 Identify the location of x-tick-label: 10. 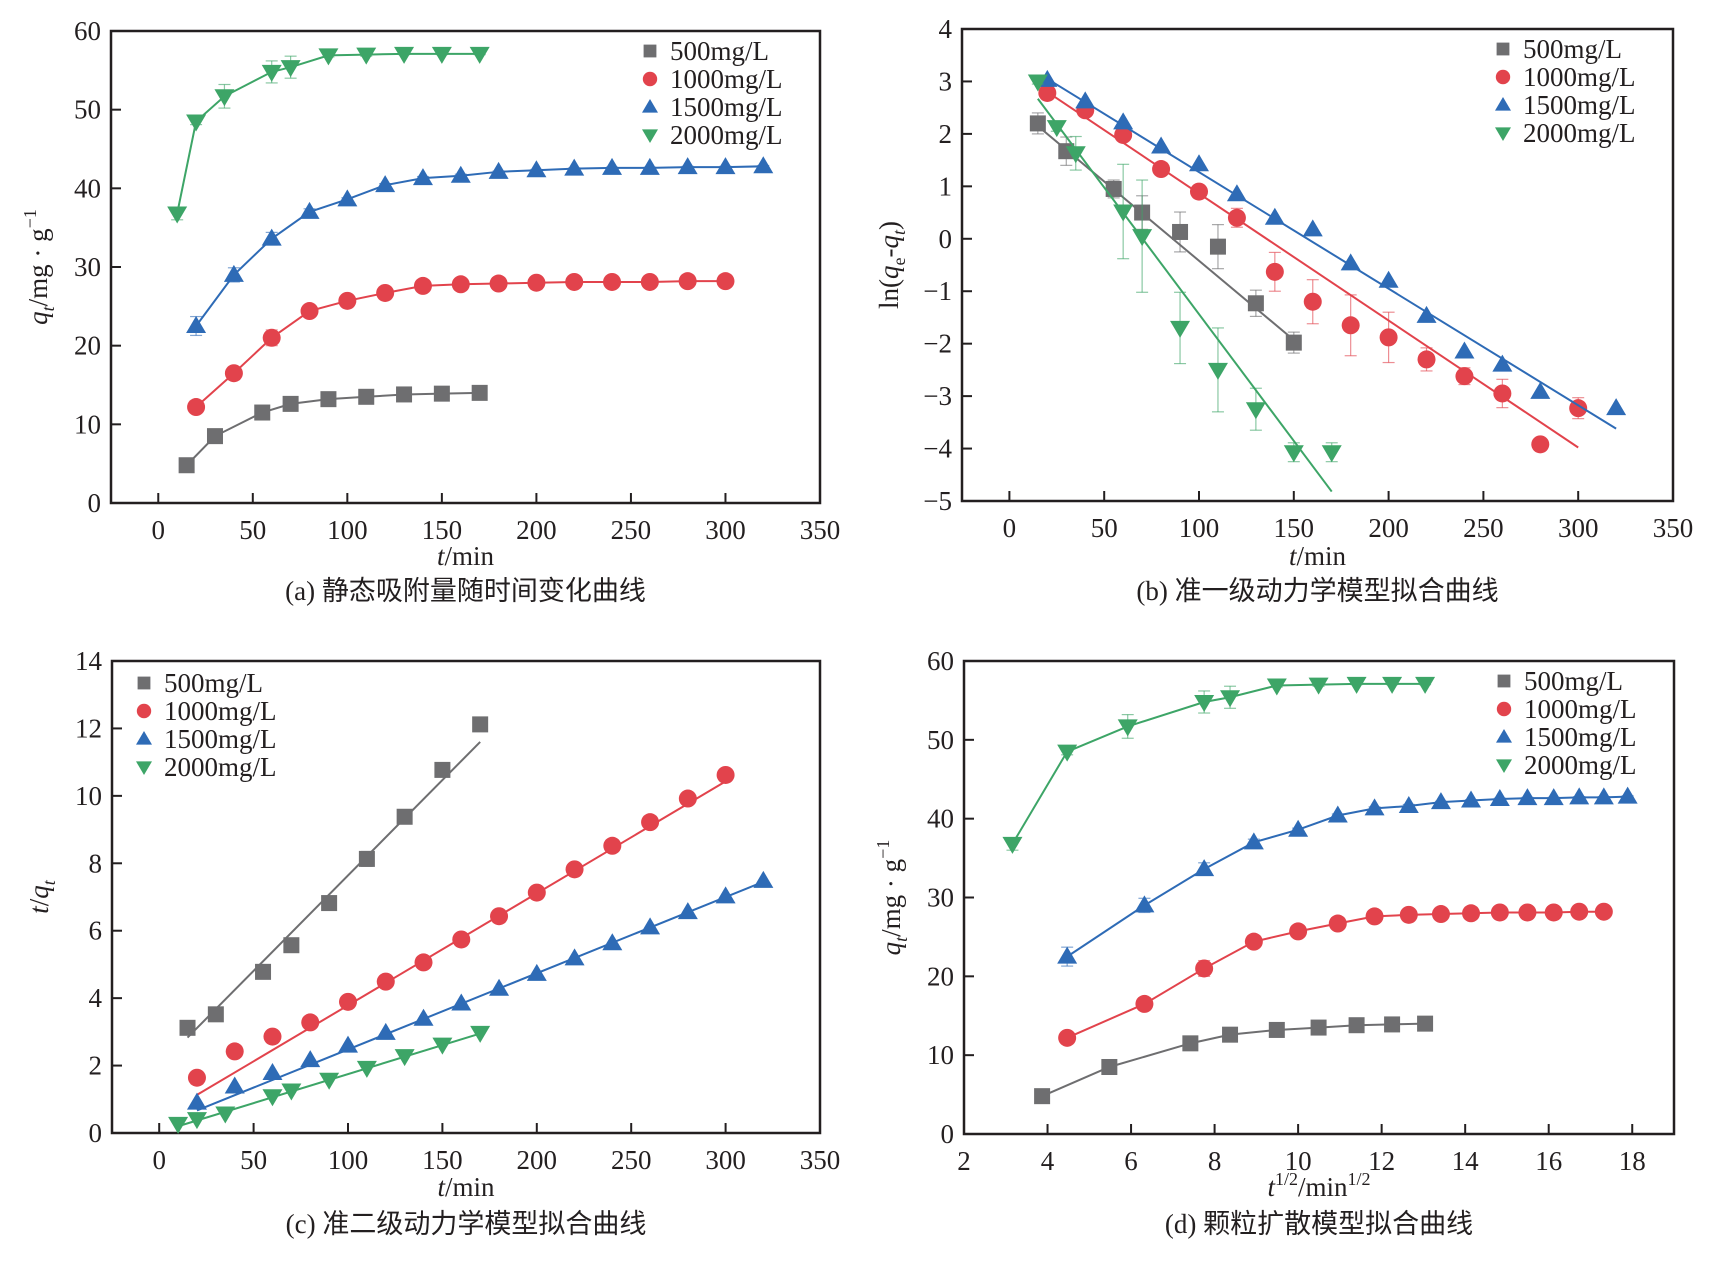
(1298, 1161).